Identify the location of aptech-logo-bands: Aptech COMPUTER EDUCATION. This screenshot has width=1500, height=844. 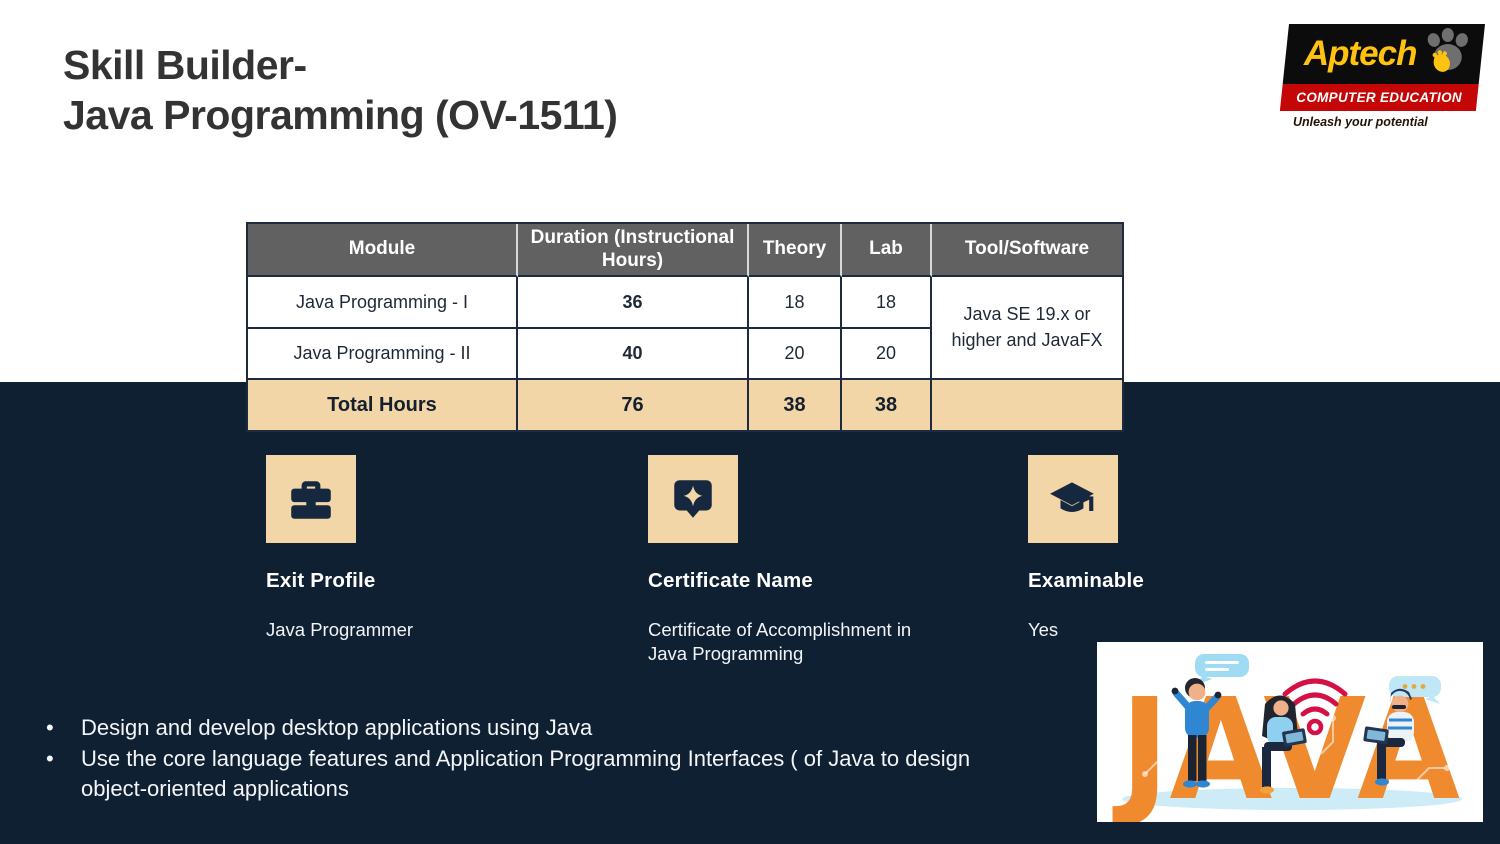
(1382, 67).